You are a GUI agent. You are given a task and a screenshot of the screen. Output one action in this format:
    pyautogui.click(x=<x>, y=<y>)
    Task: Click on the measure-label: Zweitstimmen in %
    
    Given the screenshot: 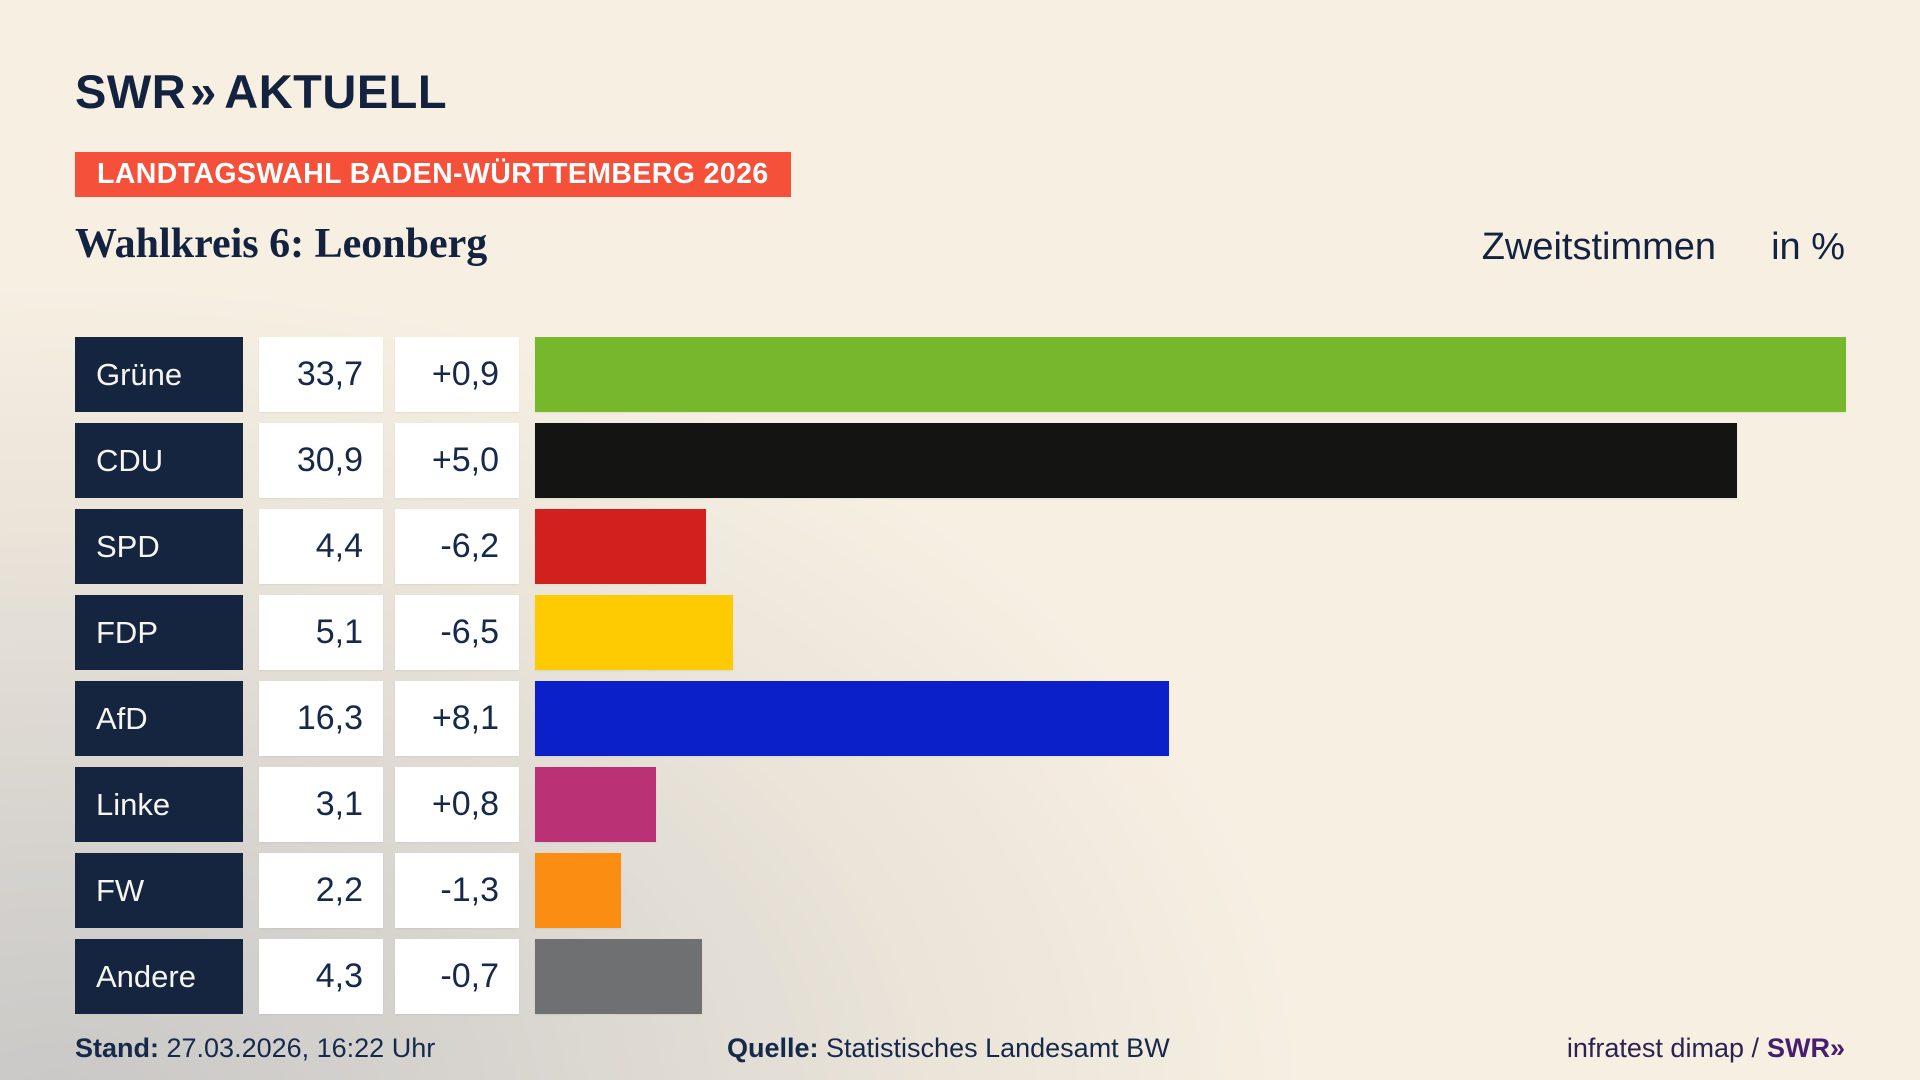 What is the action you would take?
    pyautogui.click(x=1663, y=247)
    